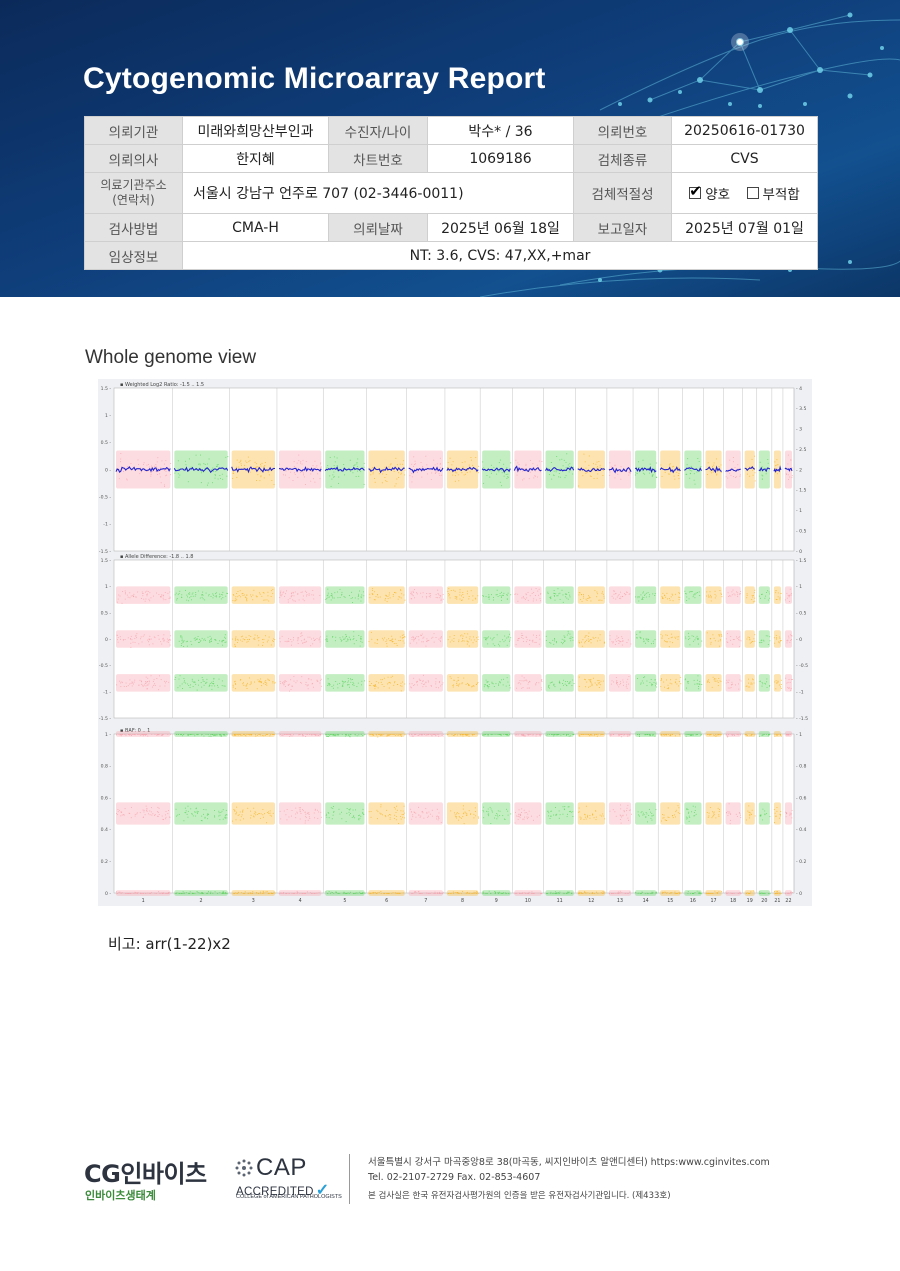 Image resolution: width=900 pixels, height=1271 pixels. Describe the element at coordinates (500, 130) in the screenshot. I see `value-patient-age: 박수* / 36` at that location.